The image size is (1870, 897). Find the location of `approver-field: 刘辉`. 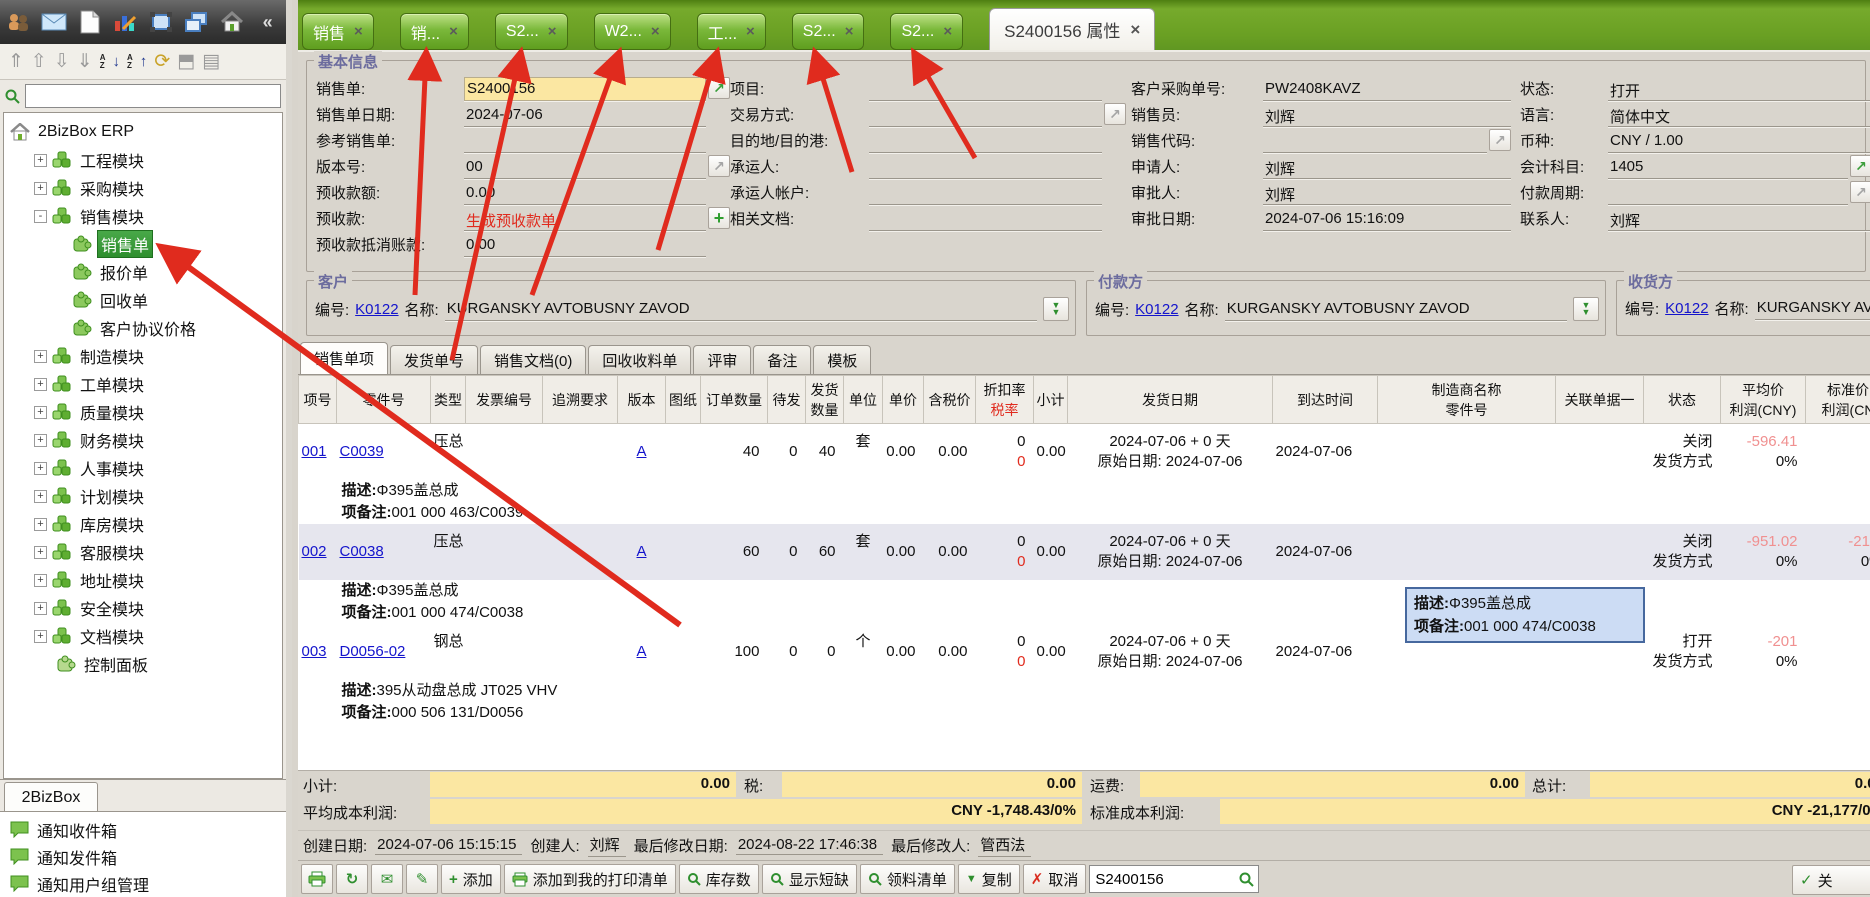

approver-field: 刘辉 is located at coordinates (1387, 193).